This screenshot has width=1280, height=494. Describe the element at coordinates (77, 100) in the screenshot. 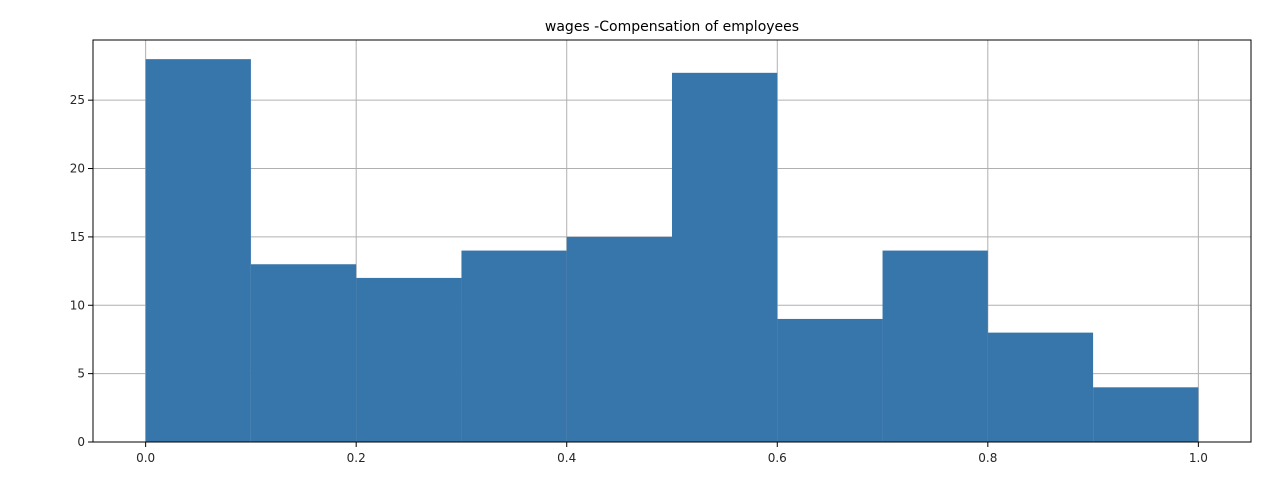

I see `y-tick-label: 25` at that location.